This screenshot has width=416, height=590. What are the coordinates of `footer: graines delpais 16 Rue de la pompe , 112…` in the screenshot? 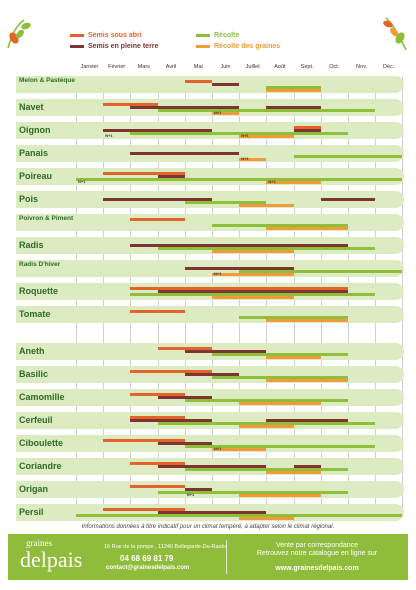 It's located at (208, 557).